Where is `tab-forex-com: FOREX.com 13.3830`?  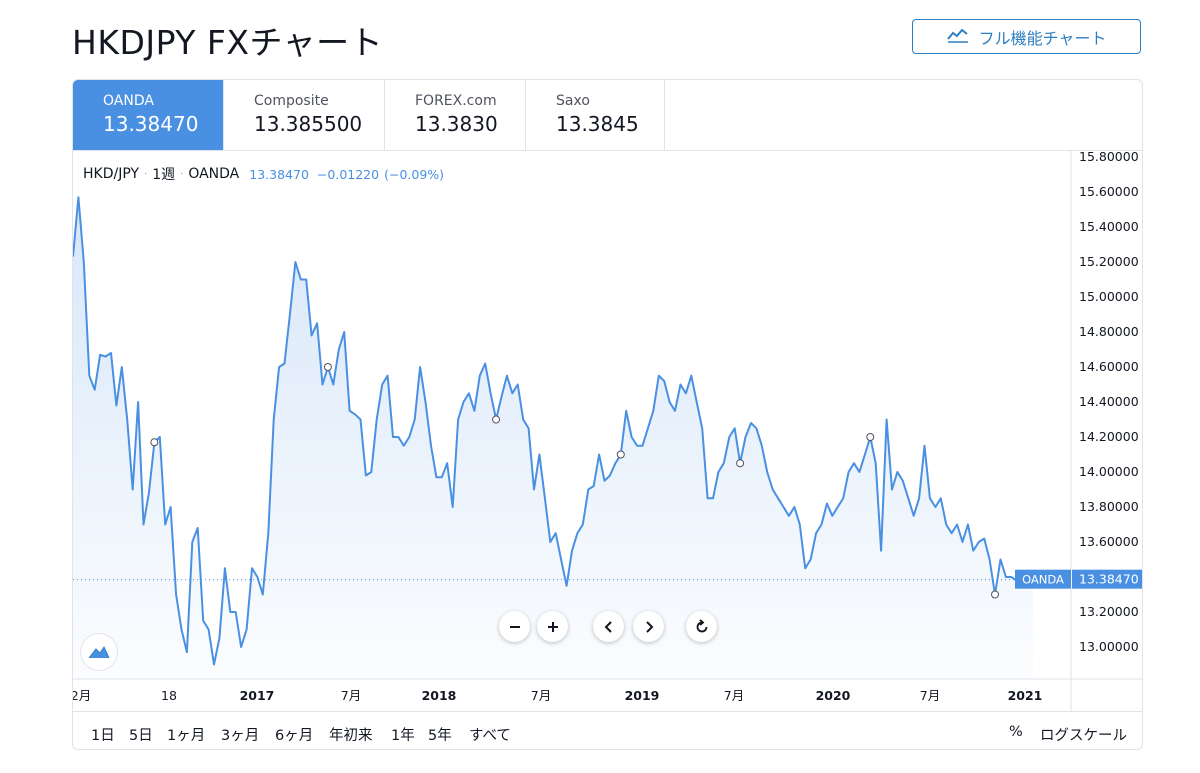
tab-forex-com: FOREX.com 13.3830 is located at coordinates (455, 115).